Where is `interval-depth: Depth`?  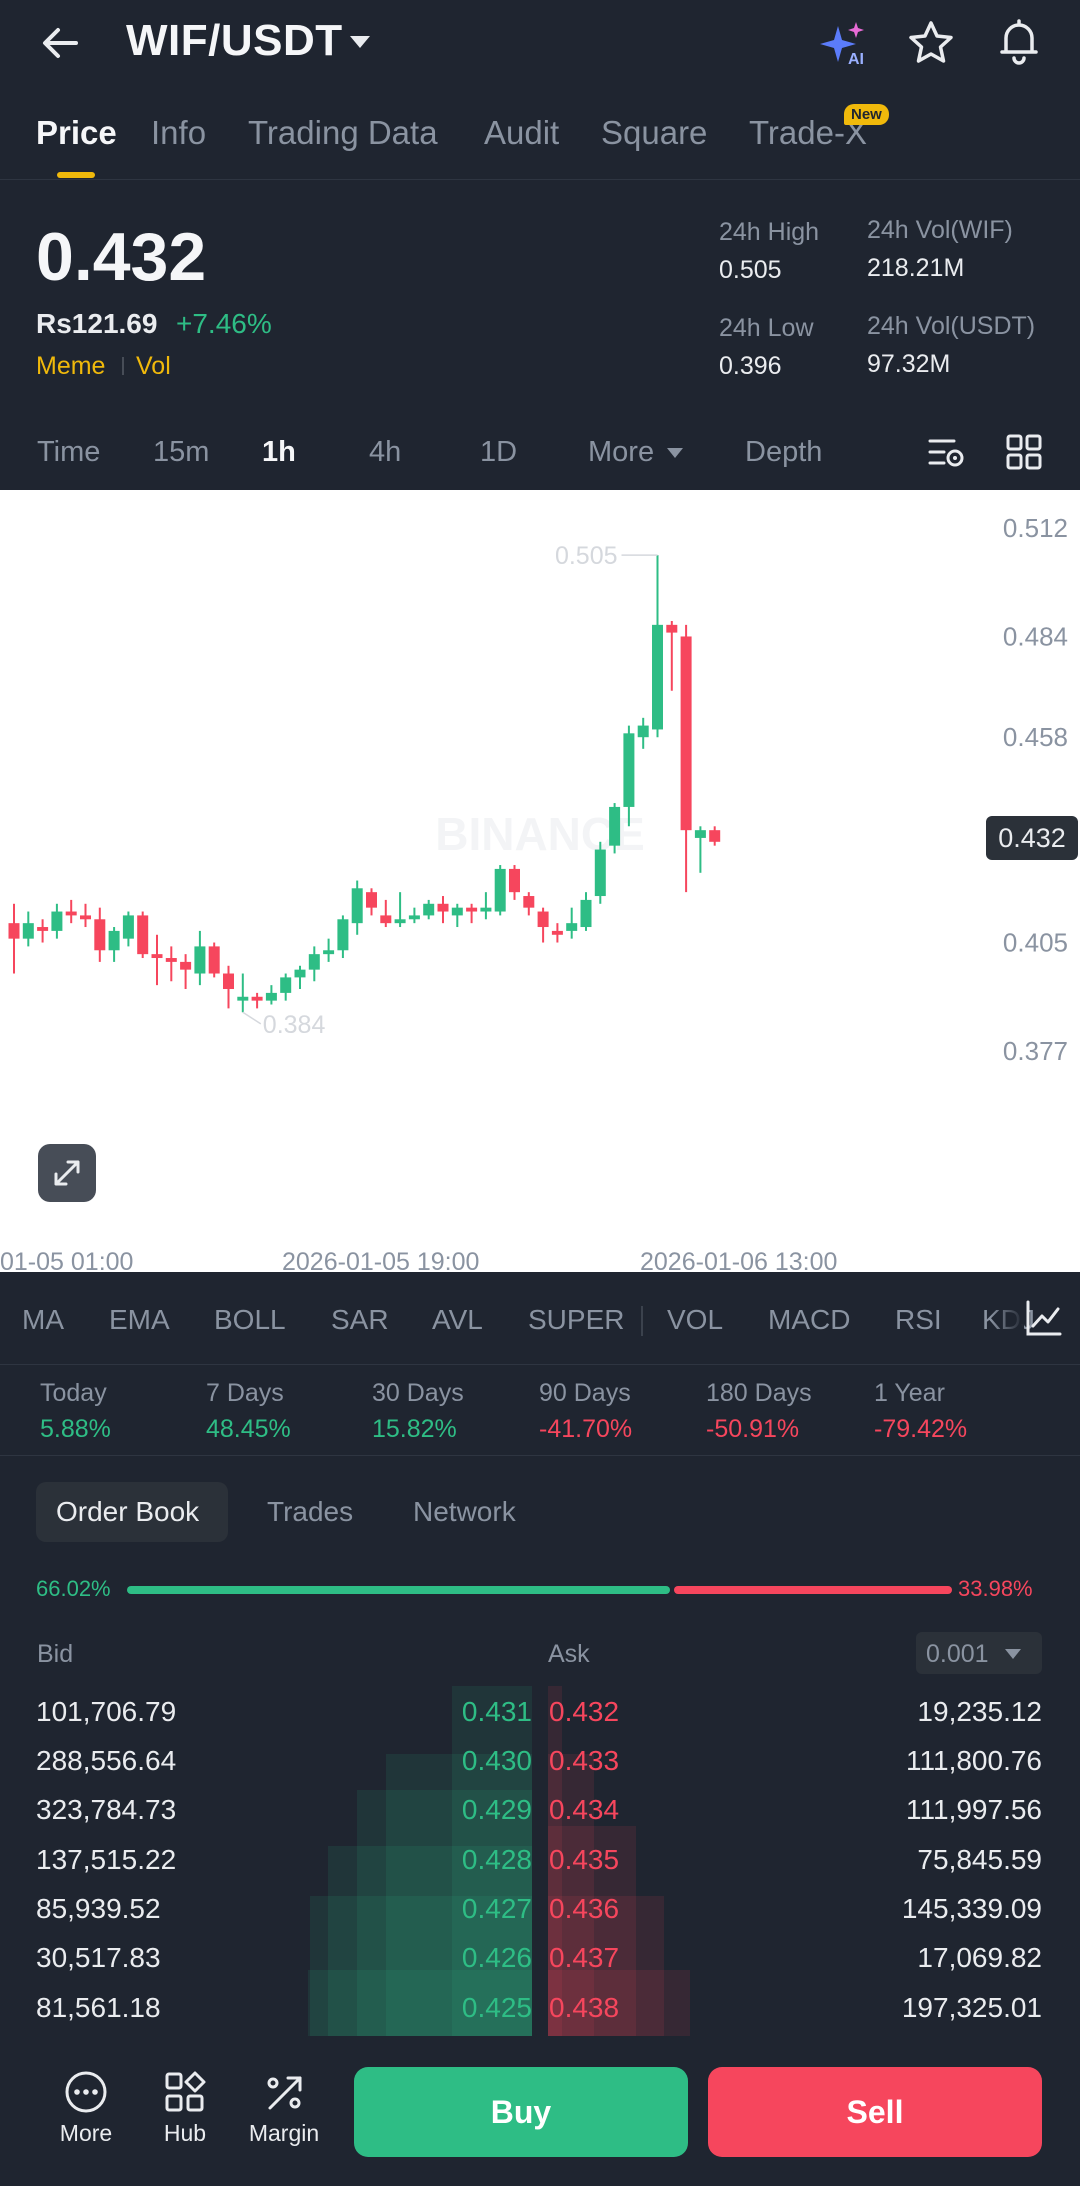 interval-depth: Depth is located at coordinates (784, 452).